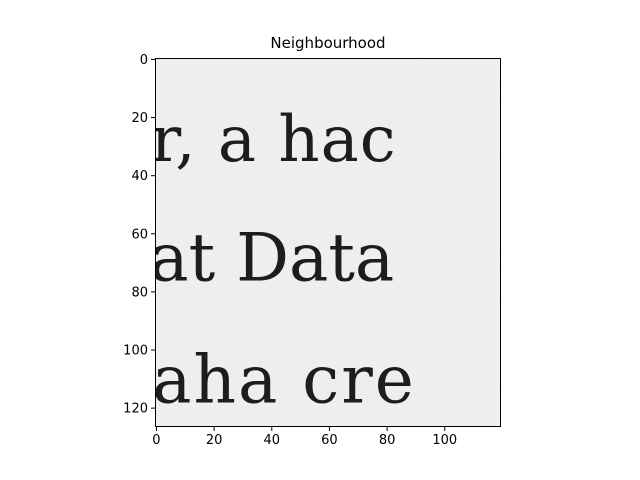 This screenshot has height=480, width=640. I want to click on y-axis: 0 20 40 60 80 100 120, so click(139, 235).